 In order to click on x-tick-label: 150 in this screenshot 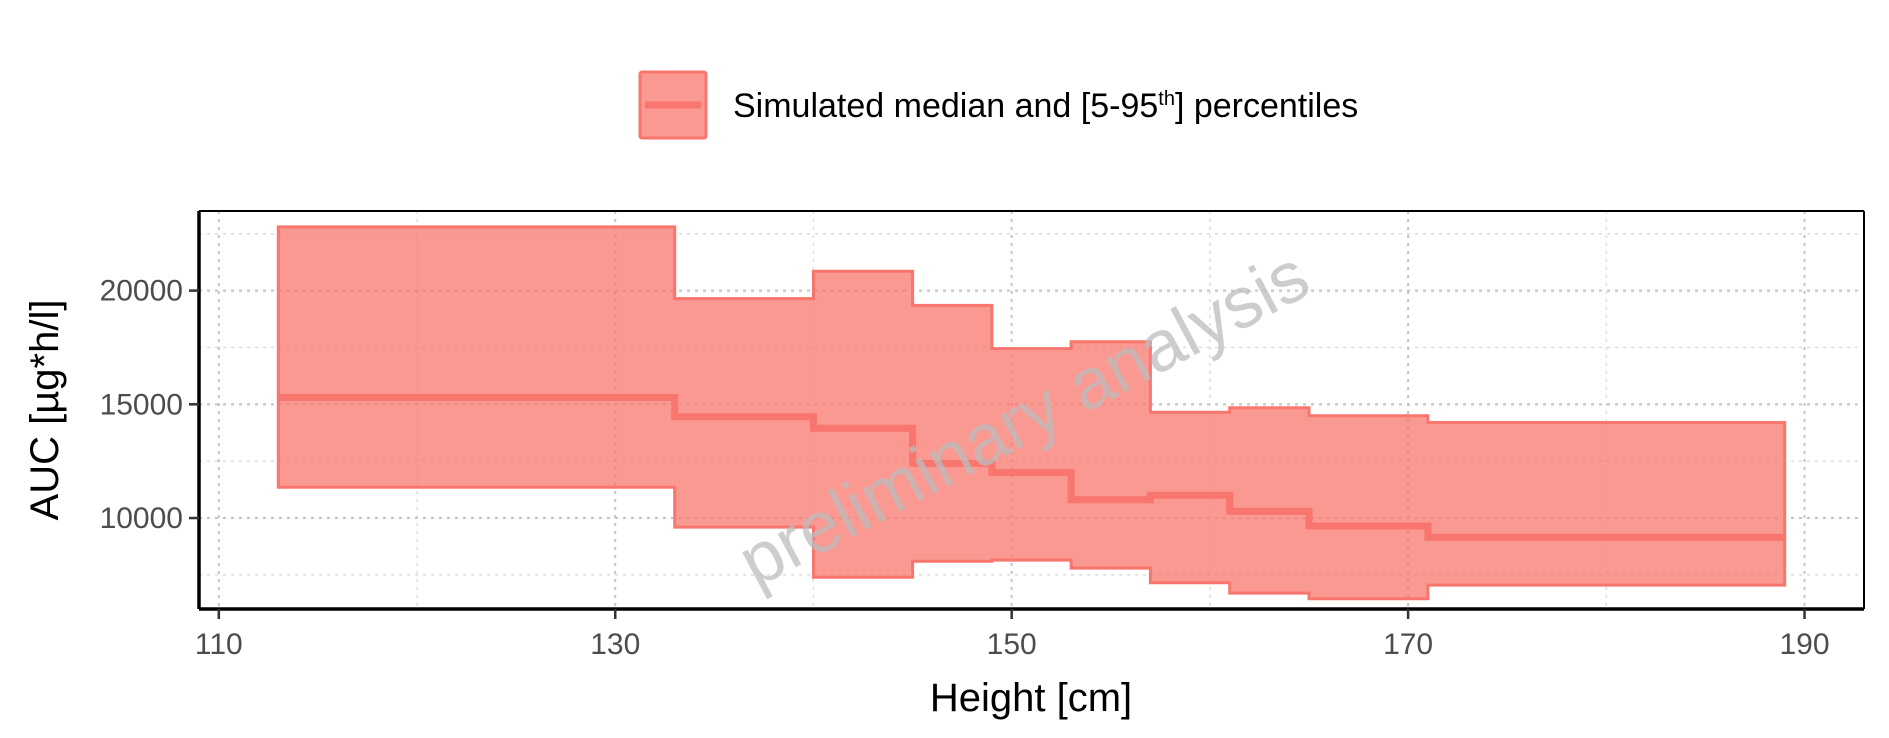, I will do `click(1012, 644)`.